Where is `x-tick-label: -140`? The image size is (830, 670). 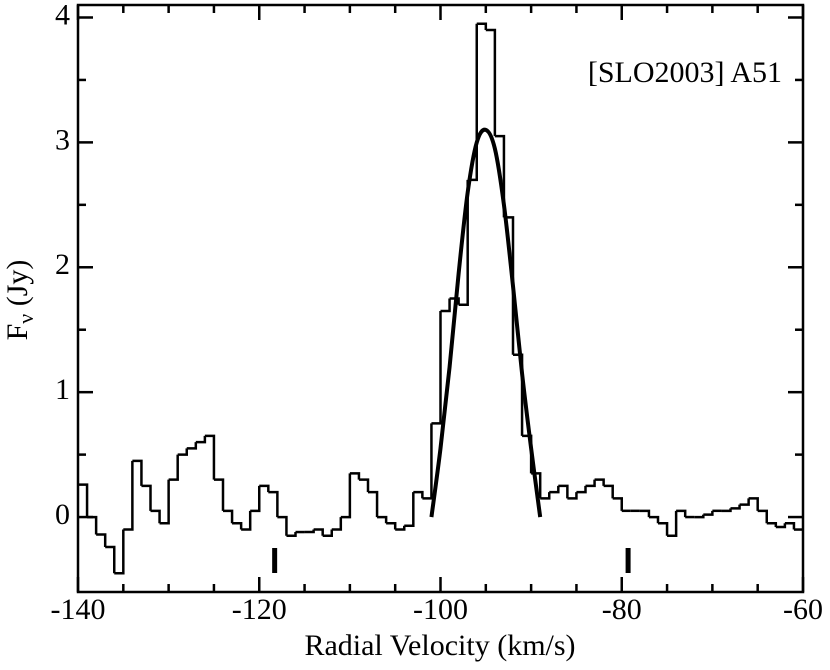
x-tick-label: -140 is located at coordinates (78, 609).